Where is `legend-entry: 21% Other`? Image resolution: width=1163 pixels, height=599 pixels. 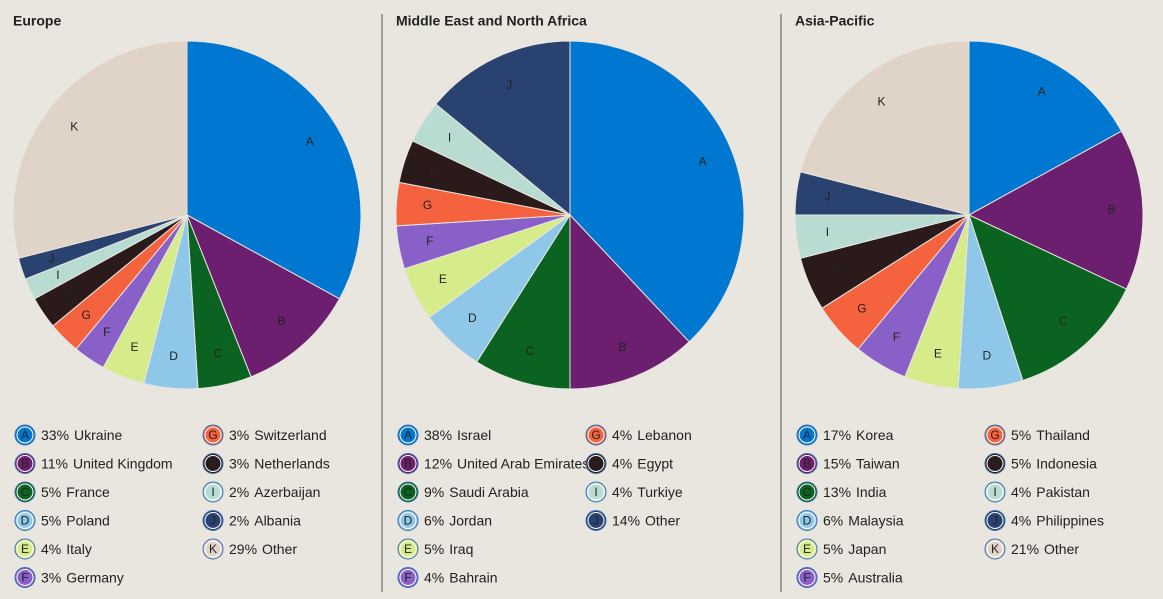
legend-entry: 21% Other is located at coordinates (1045, 549).